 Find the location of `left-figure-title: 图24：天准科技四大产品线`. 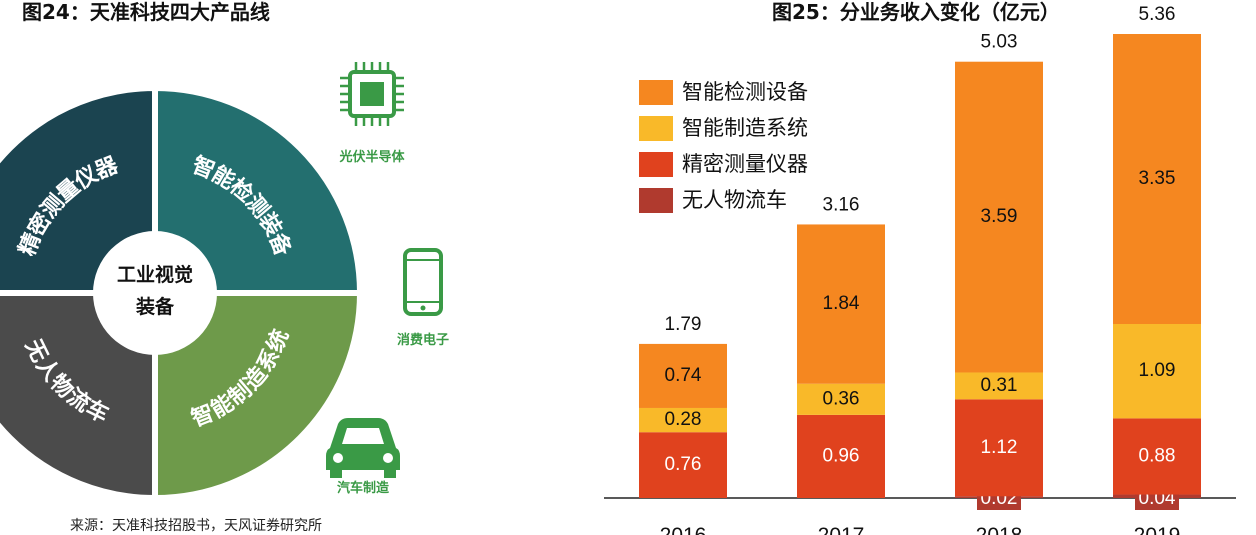

left-figure-title: 图24：天准科技四大产品线 is located at coordinates (146, 12).